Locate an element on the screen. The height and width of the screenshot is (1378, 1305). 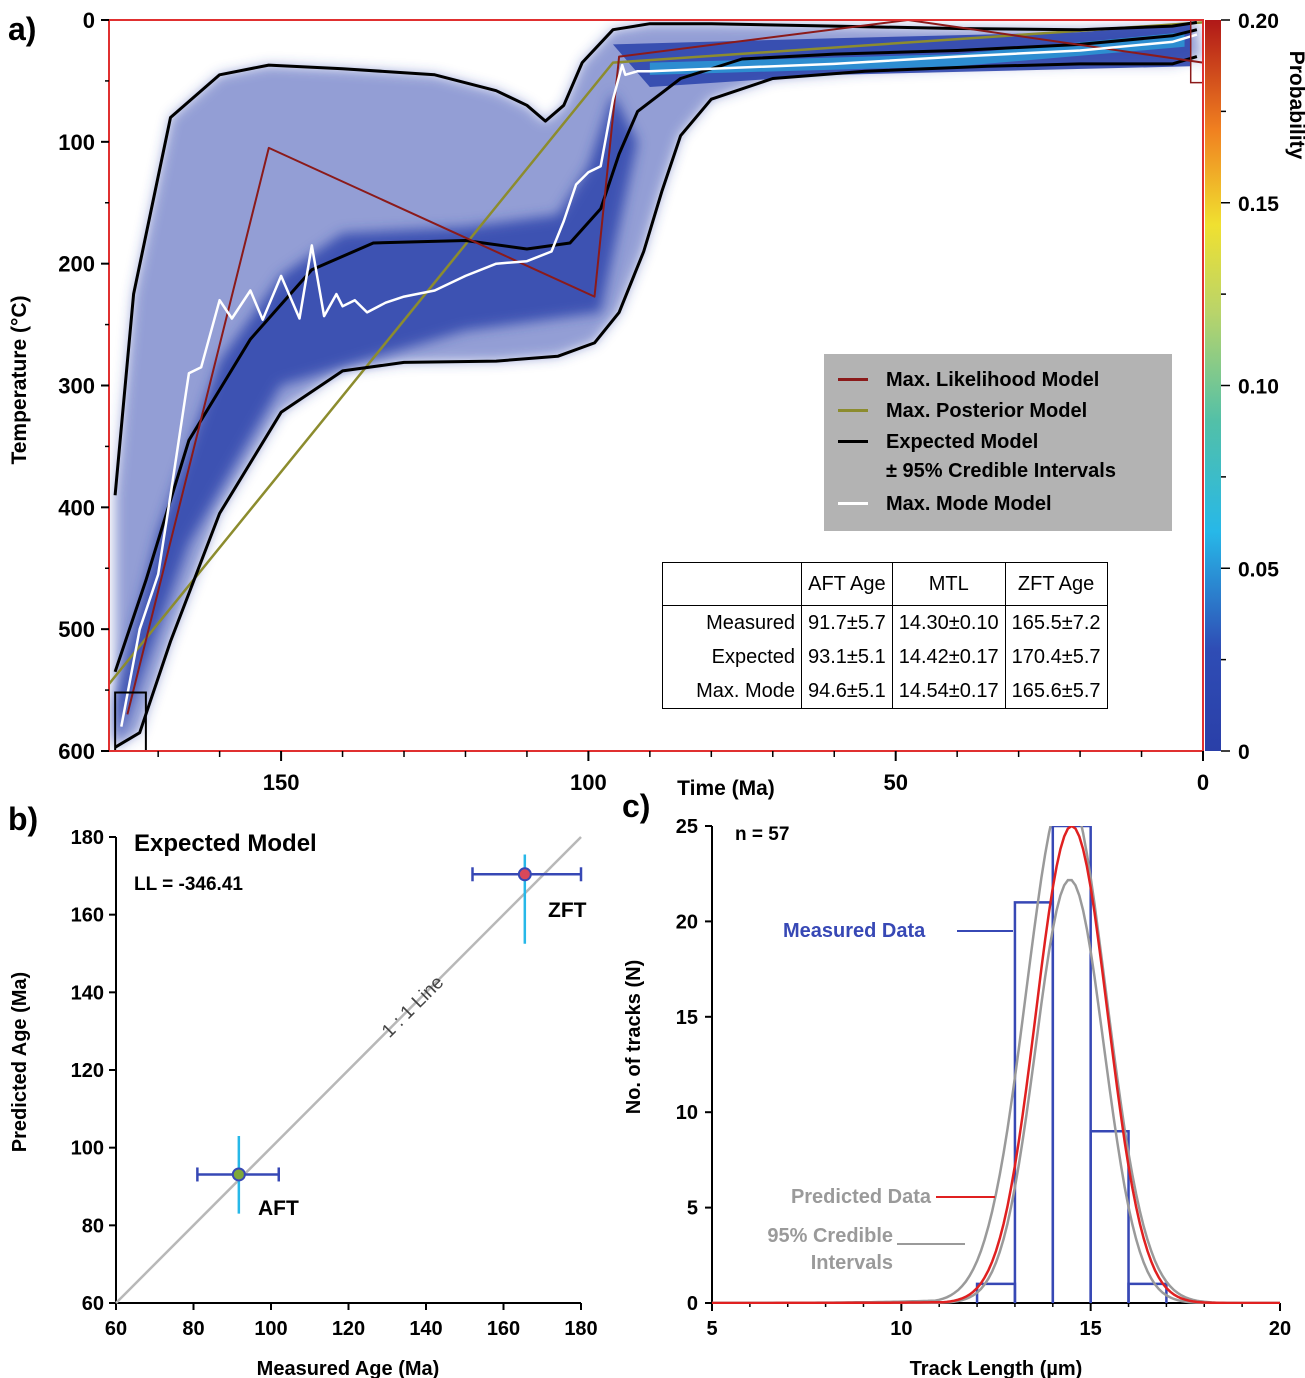
y-tick-label-c: 20 is located at coordinates (687, 922).